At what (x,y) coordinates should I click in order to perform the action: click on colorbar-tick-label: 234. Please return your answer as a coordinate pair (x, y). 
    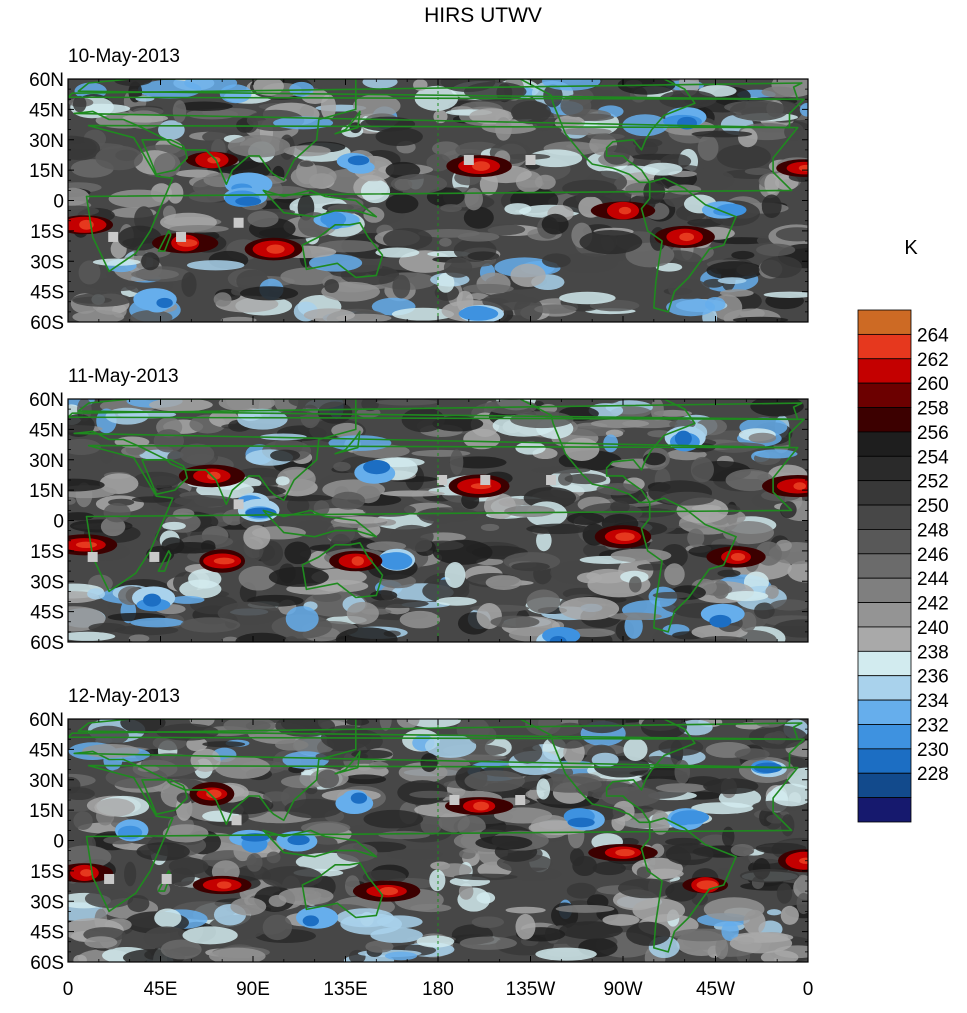
    Looking at the image, I should click on (933, 701).